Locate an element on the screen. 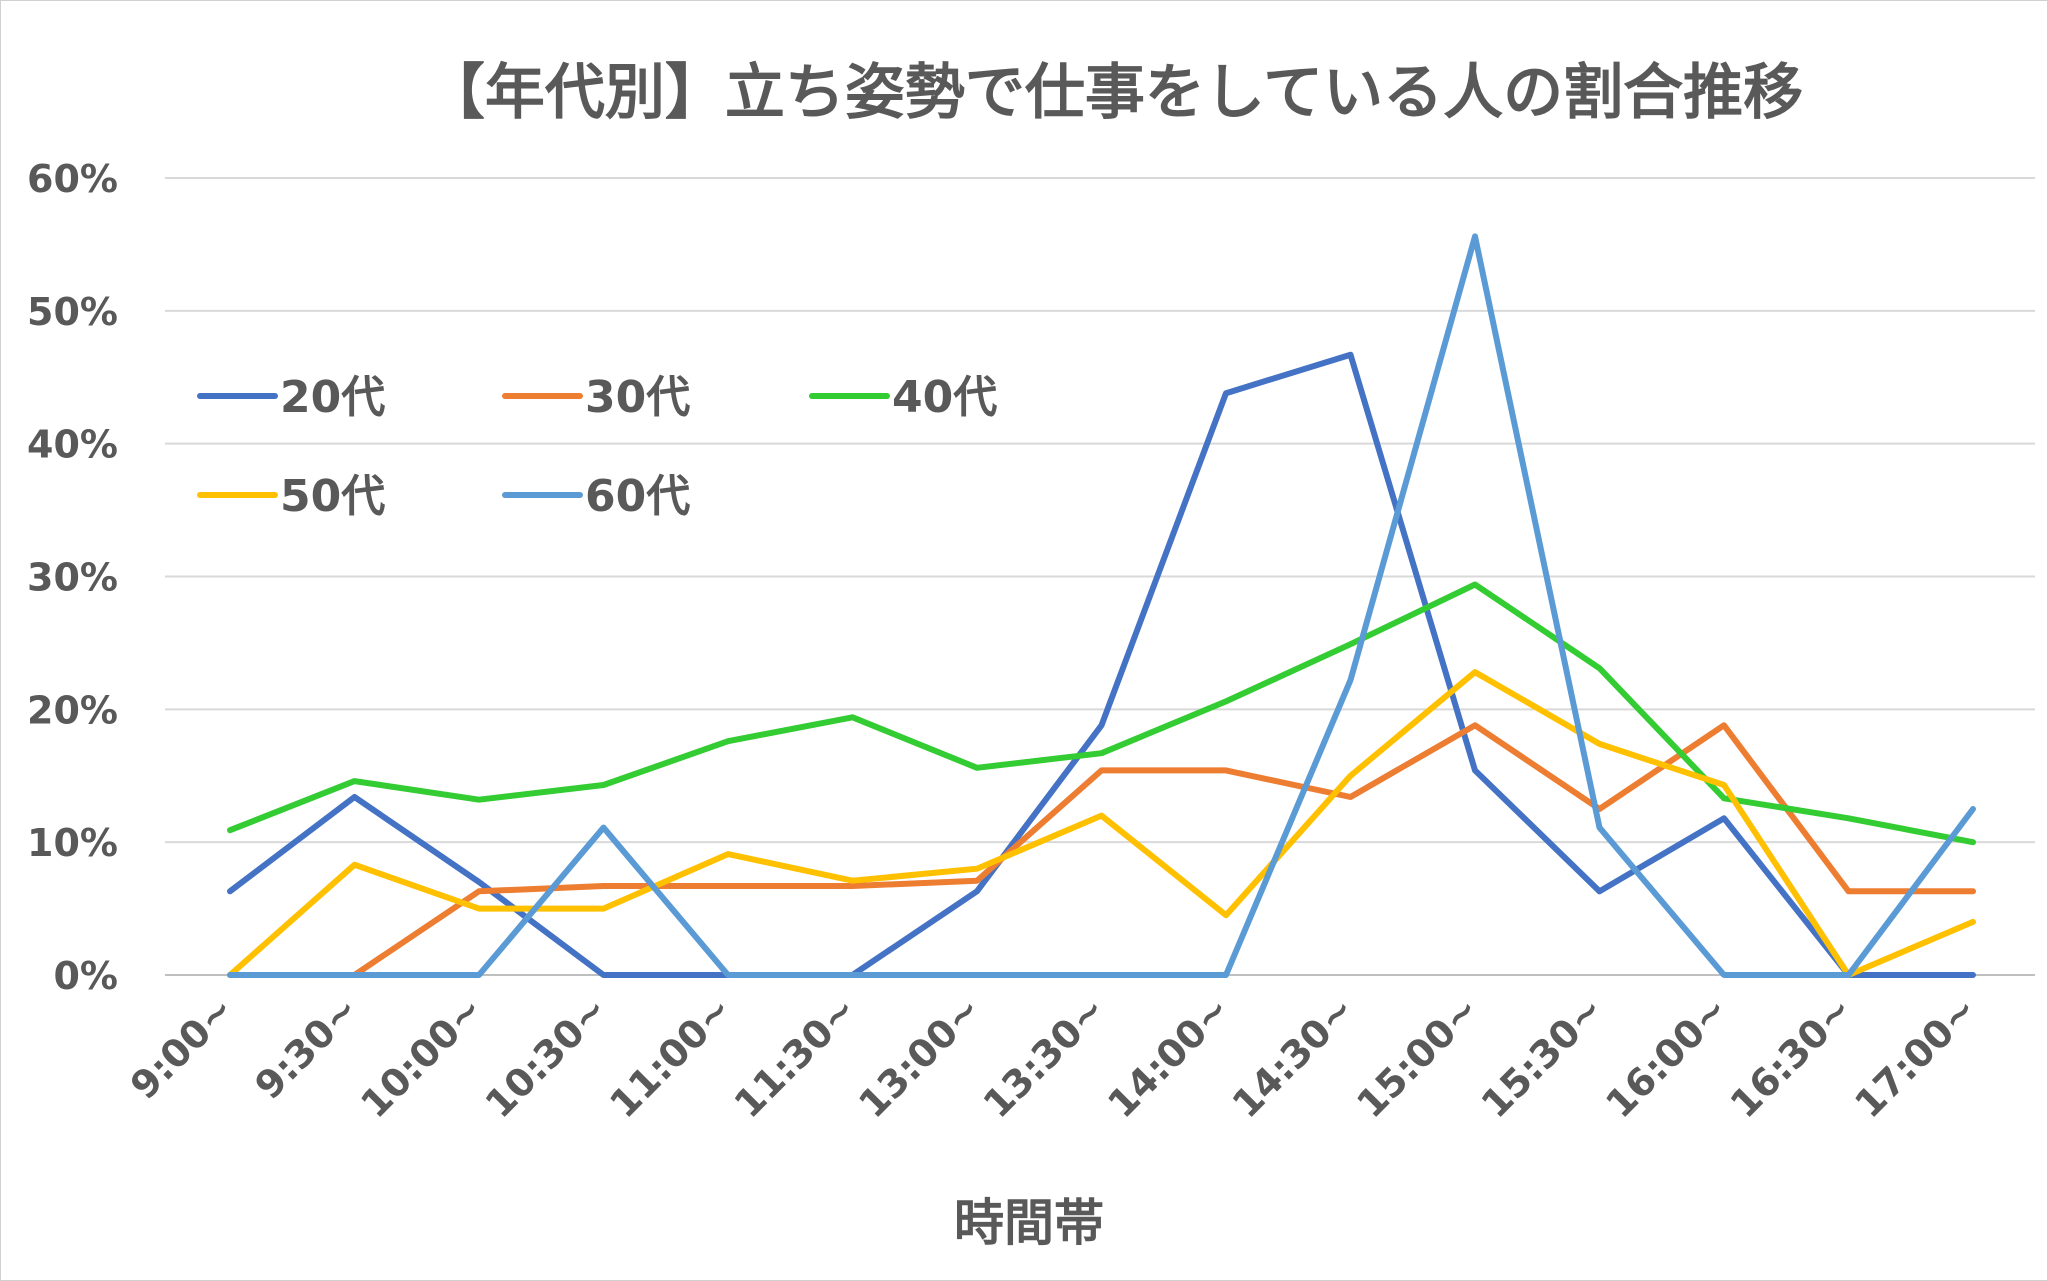 This screenshot has height=1281, width=2048. x-tick-label: 16:30~ is located at coordinates (1791, 1056).